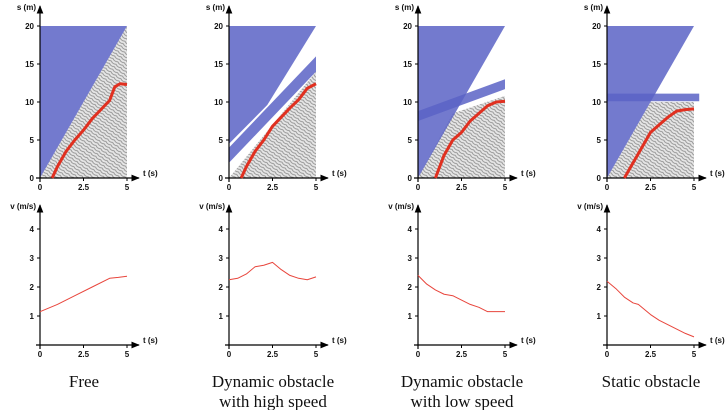 The height and width of the screenshot is (410, 726). I want to click on caption: with low speed, so click(462, 401).